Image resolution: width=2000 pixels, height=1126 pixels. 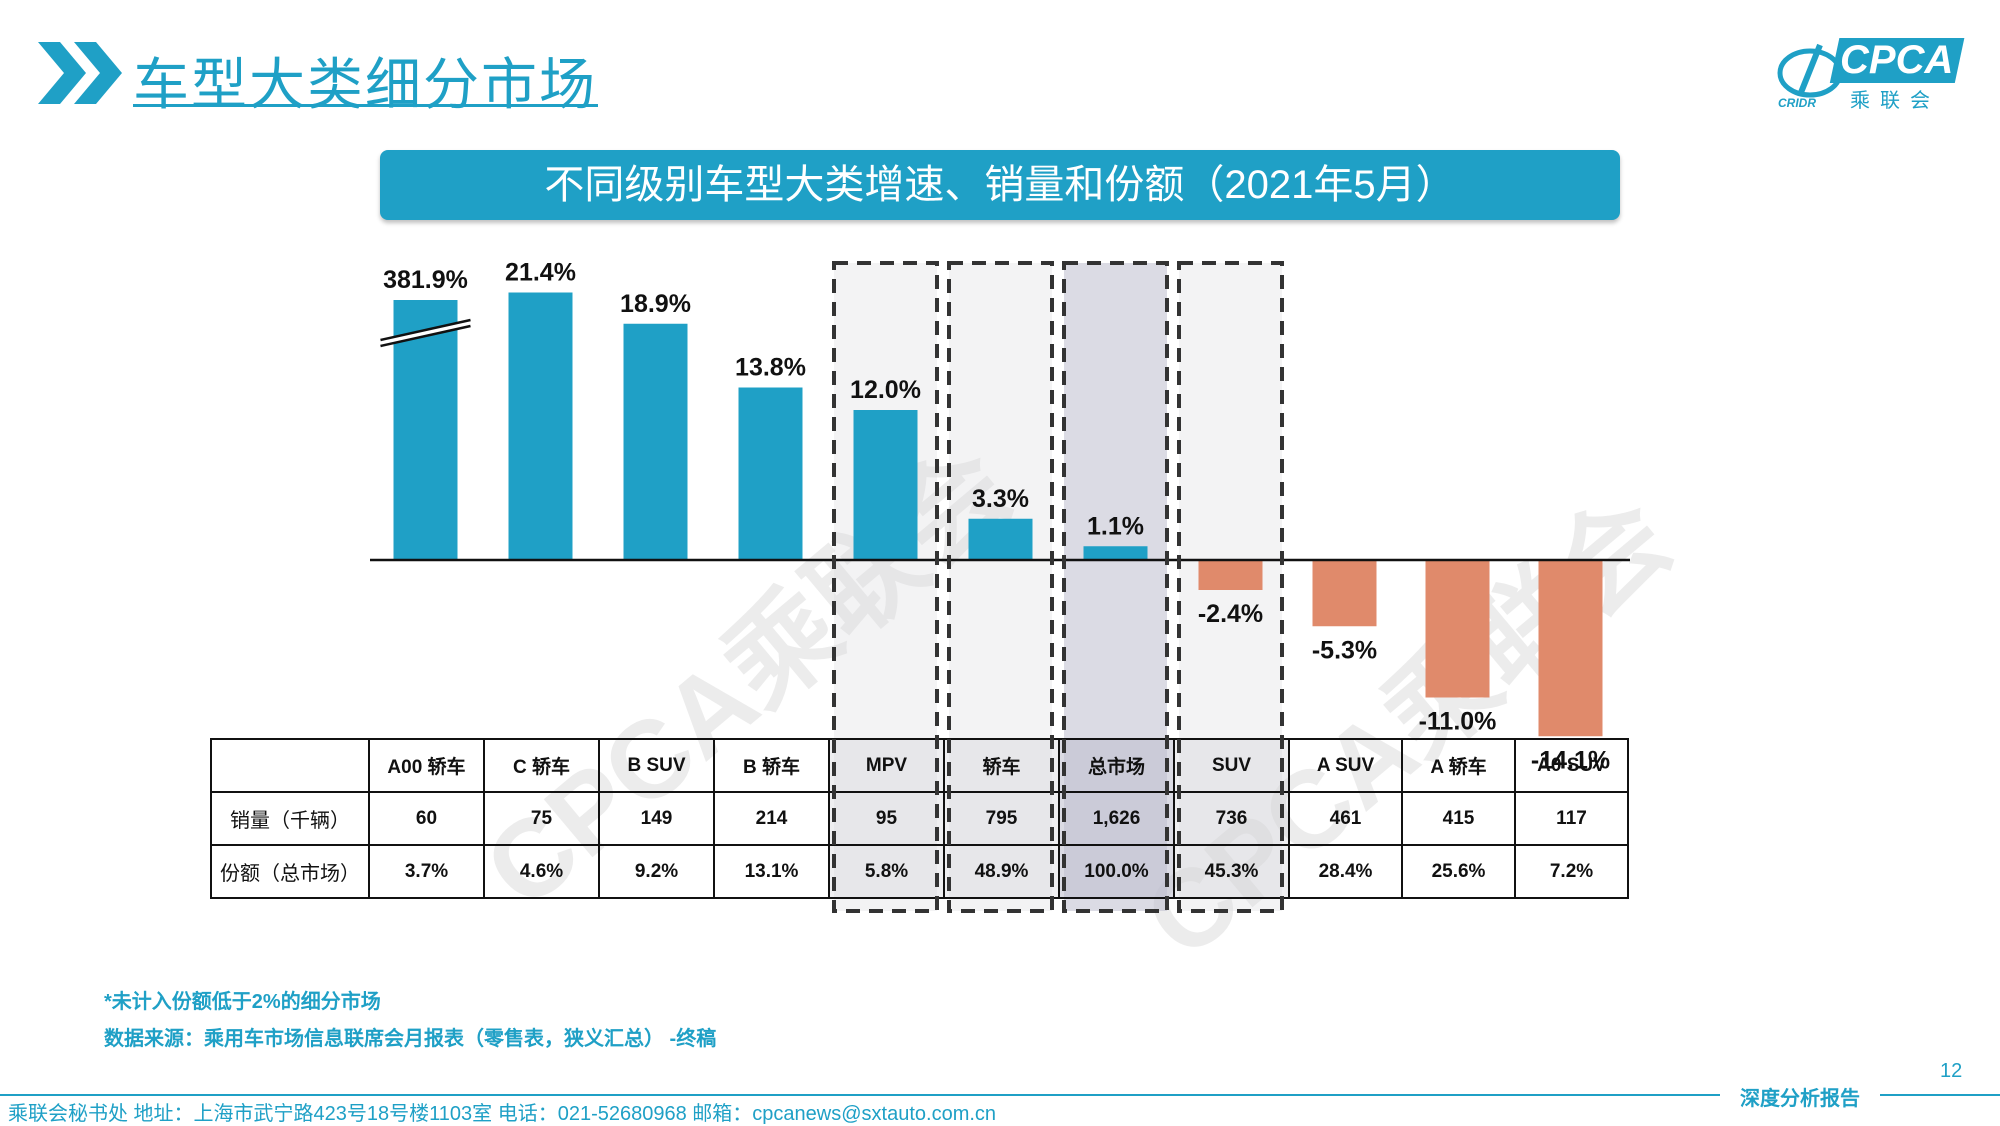 I want to click on axis-break-gap, so click(x=425, y=333).